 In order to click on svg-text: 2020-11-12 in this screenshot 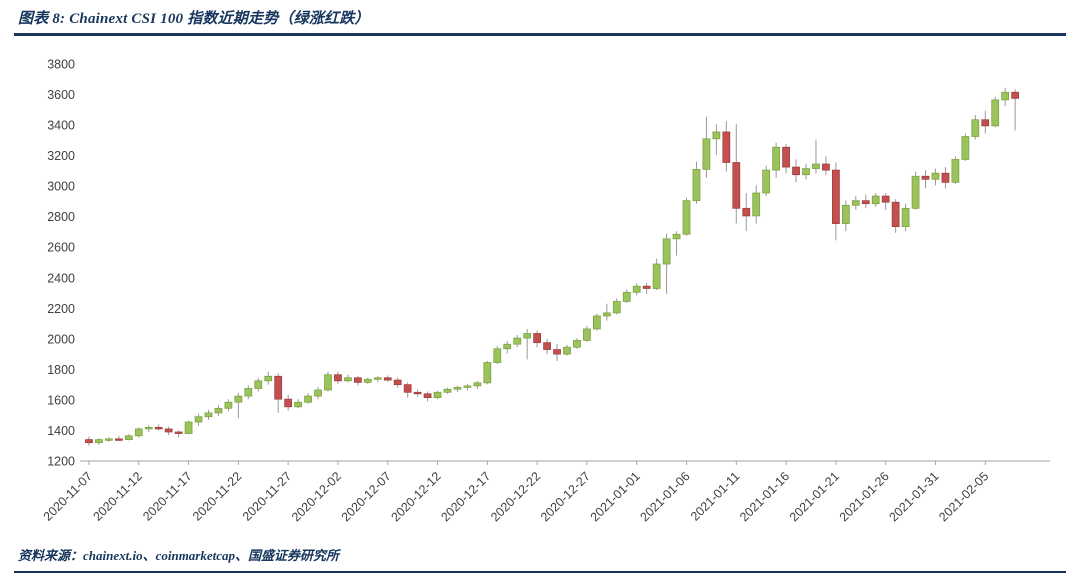, I will do `click(117, 496)`.